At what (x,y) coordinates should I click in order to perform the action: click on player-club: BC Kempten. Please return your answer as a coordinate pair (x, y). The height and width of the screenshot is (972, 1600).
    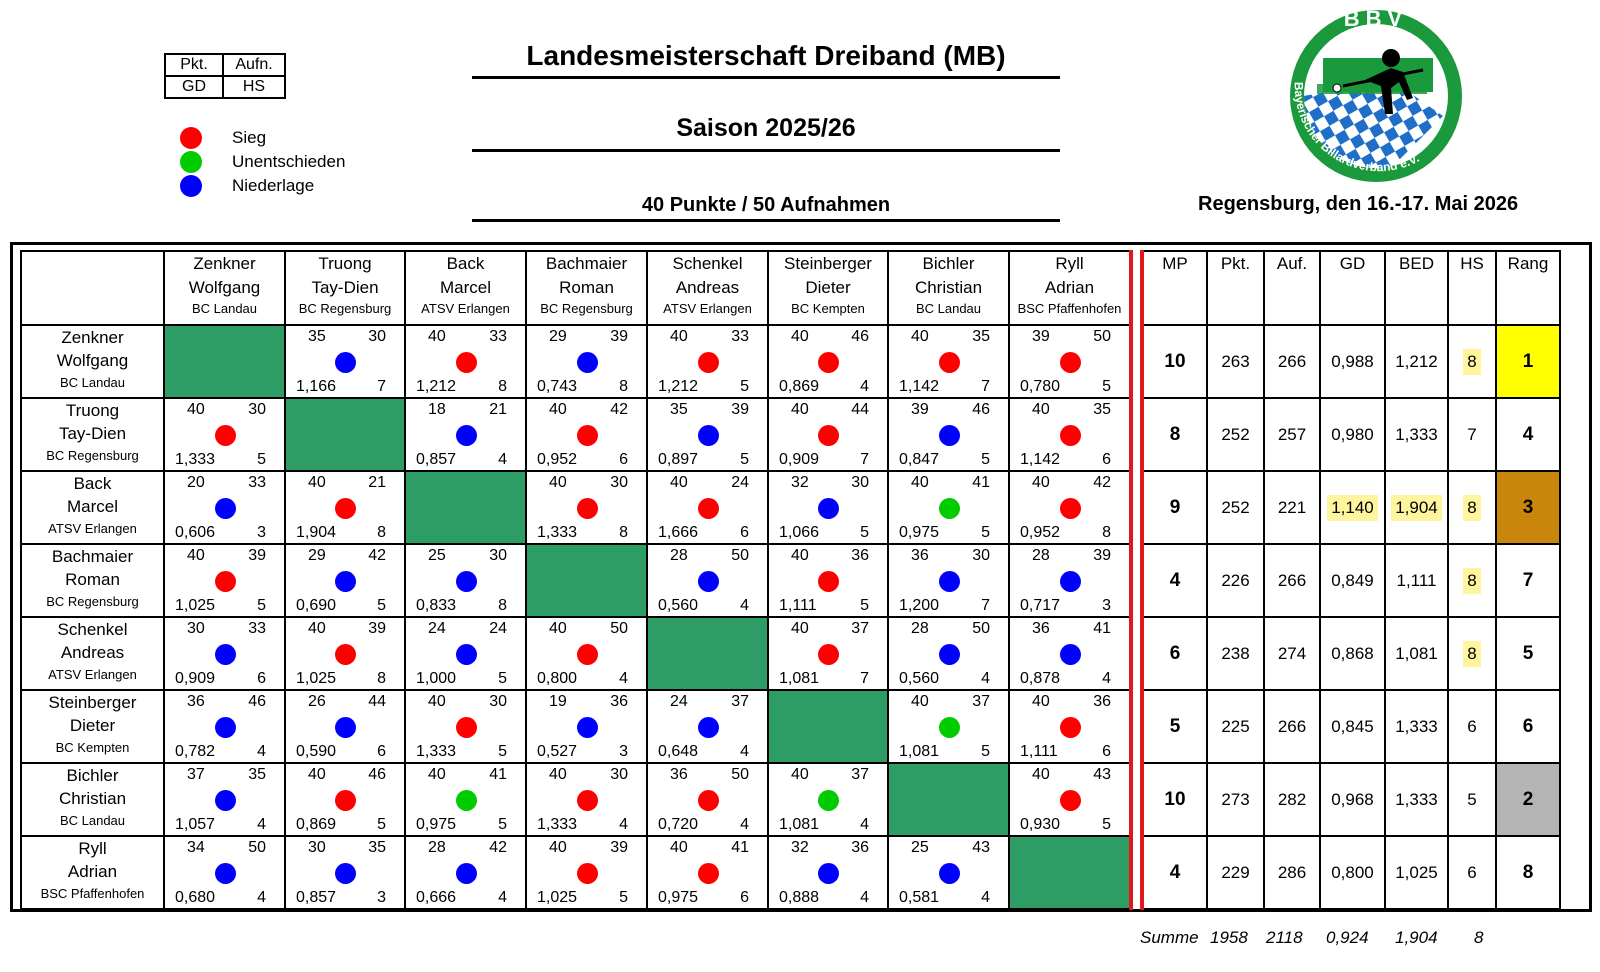
    Looking at the image, I should click on (828, 308).